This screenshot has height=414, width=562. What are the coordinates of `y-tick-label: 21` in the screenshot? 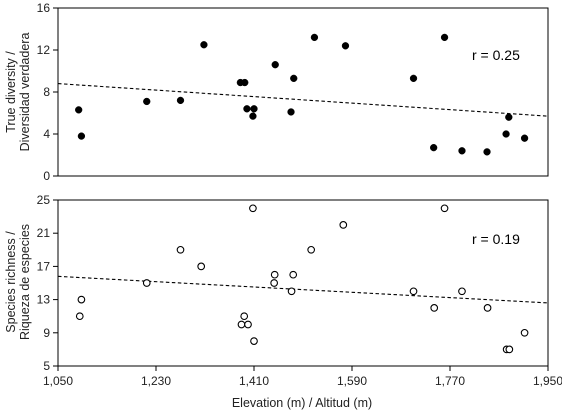 It's located at (44, 233).